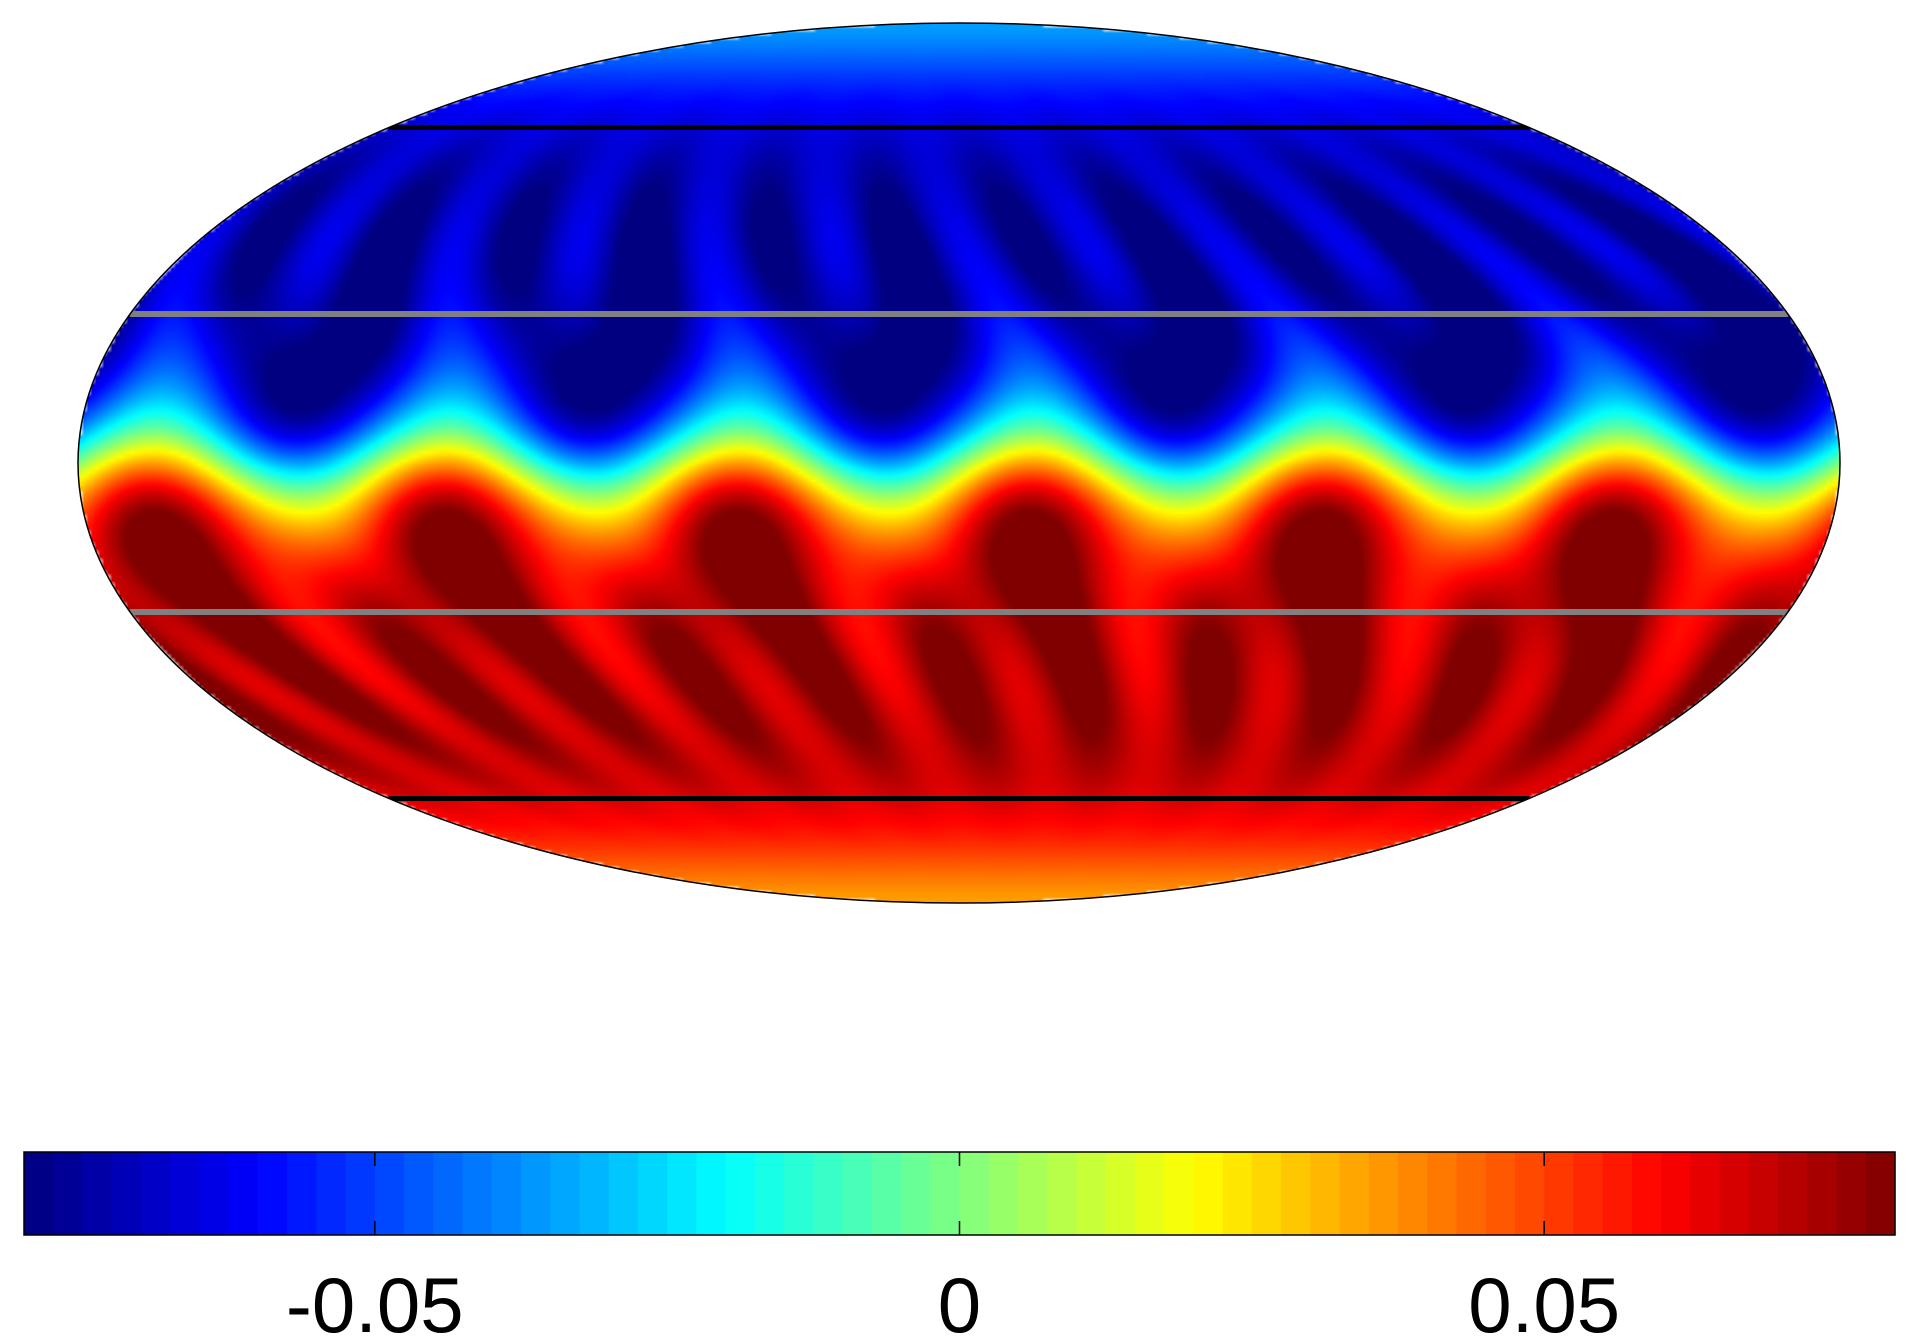 This screenshot has width=1911, height=1342. What do you see at coordinates (953, 1247) in the screenshot?
I see `colorbar-ticks: -0.05 0 0.05` at bounding box center [953, 1247].